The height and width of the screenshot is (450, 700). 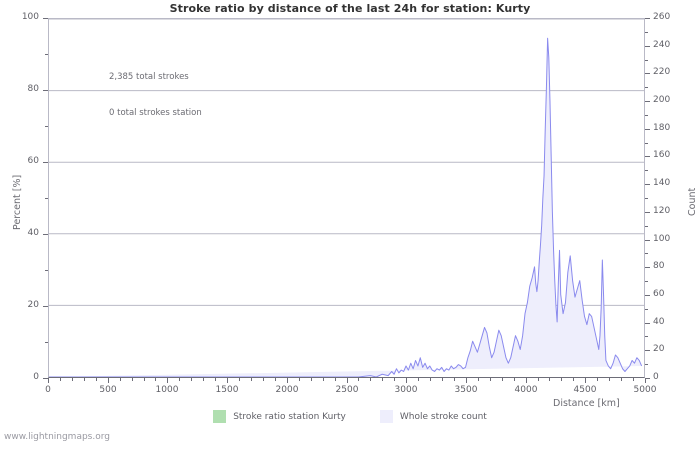 I want to click on annotation-total-strokes: 2,385 total strokes, so click(x=149, y=77).